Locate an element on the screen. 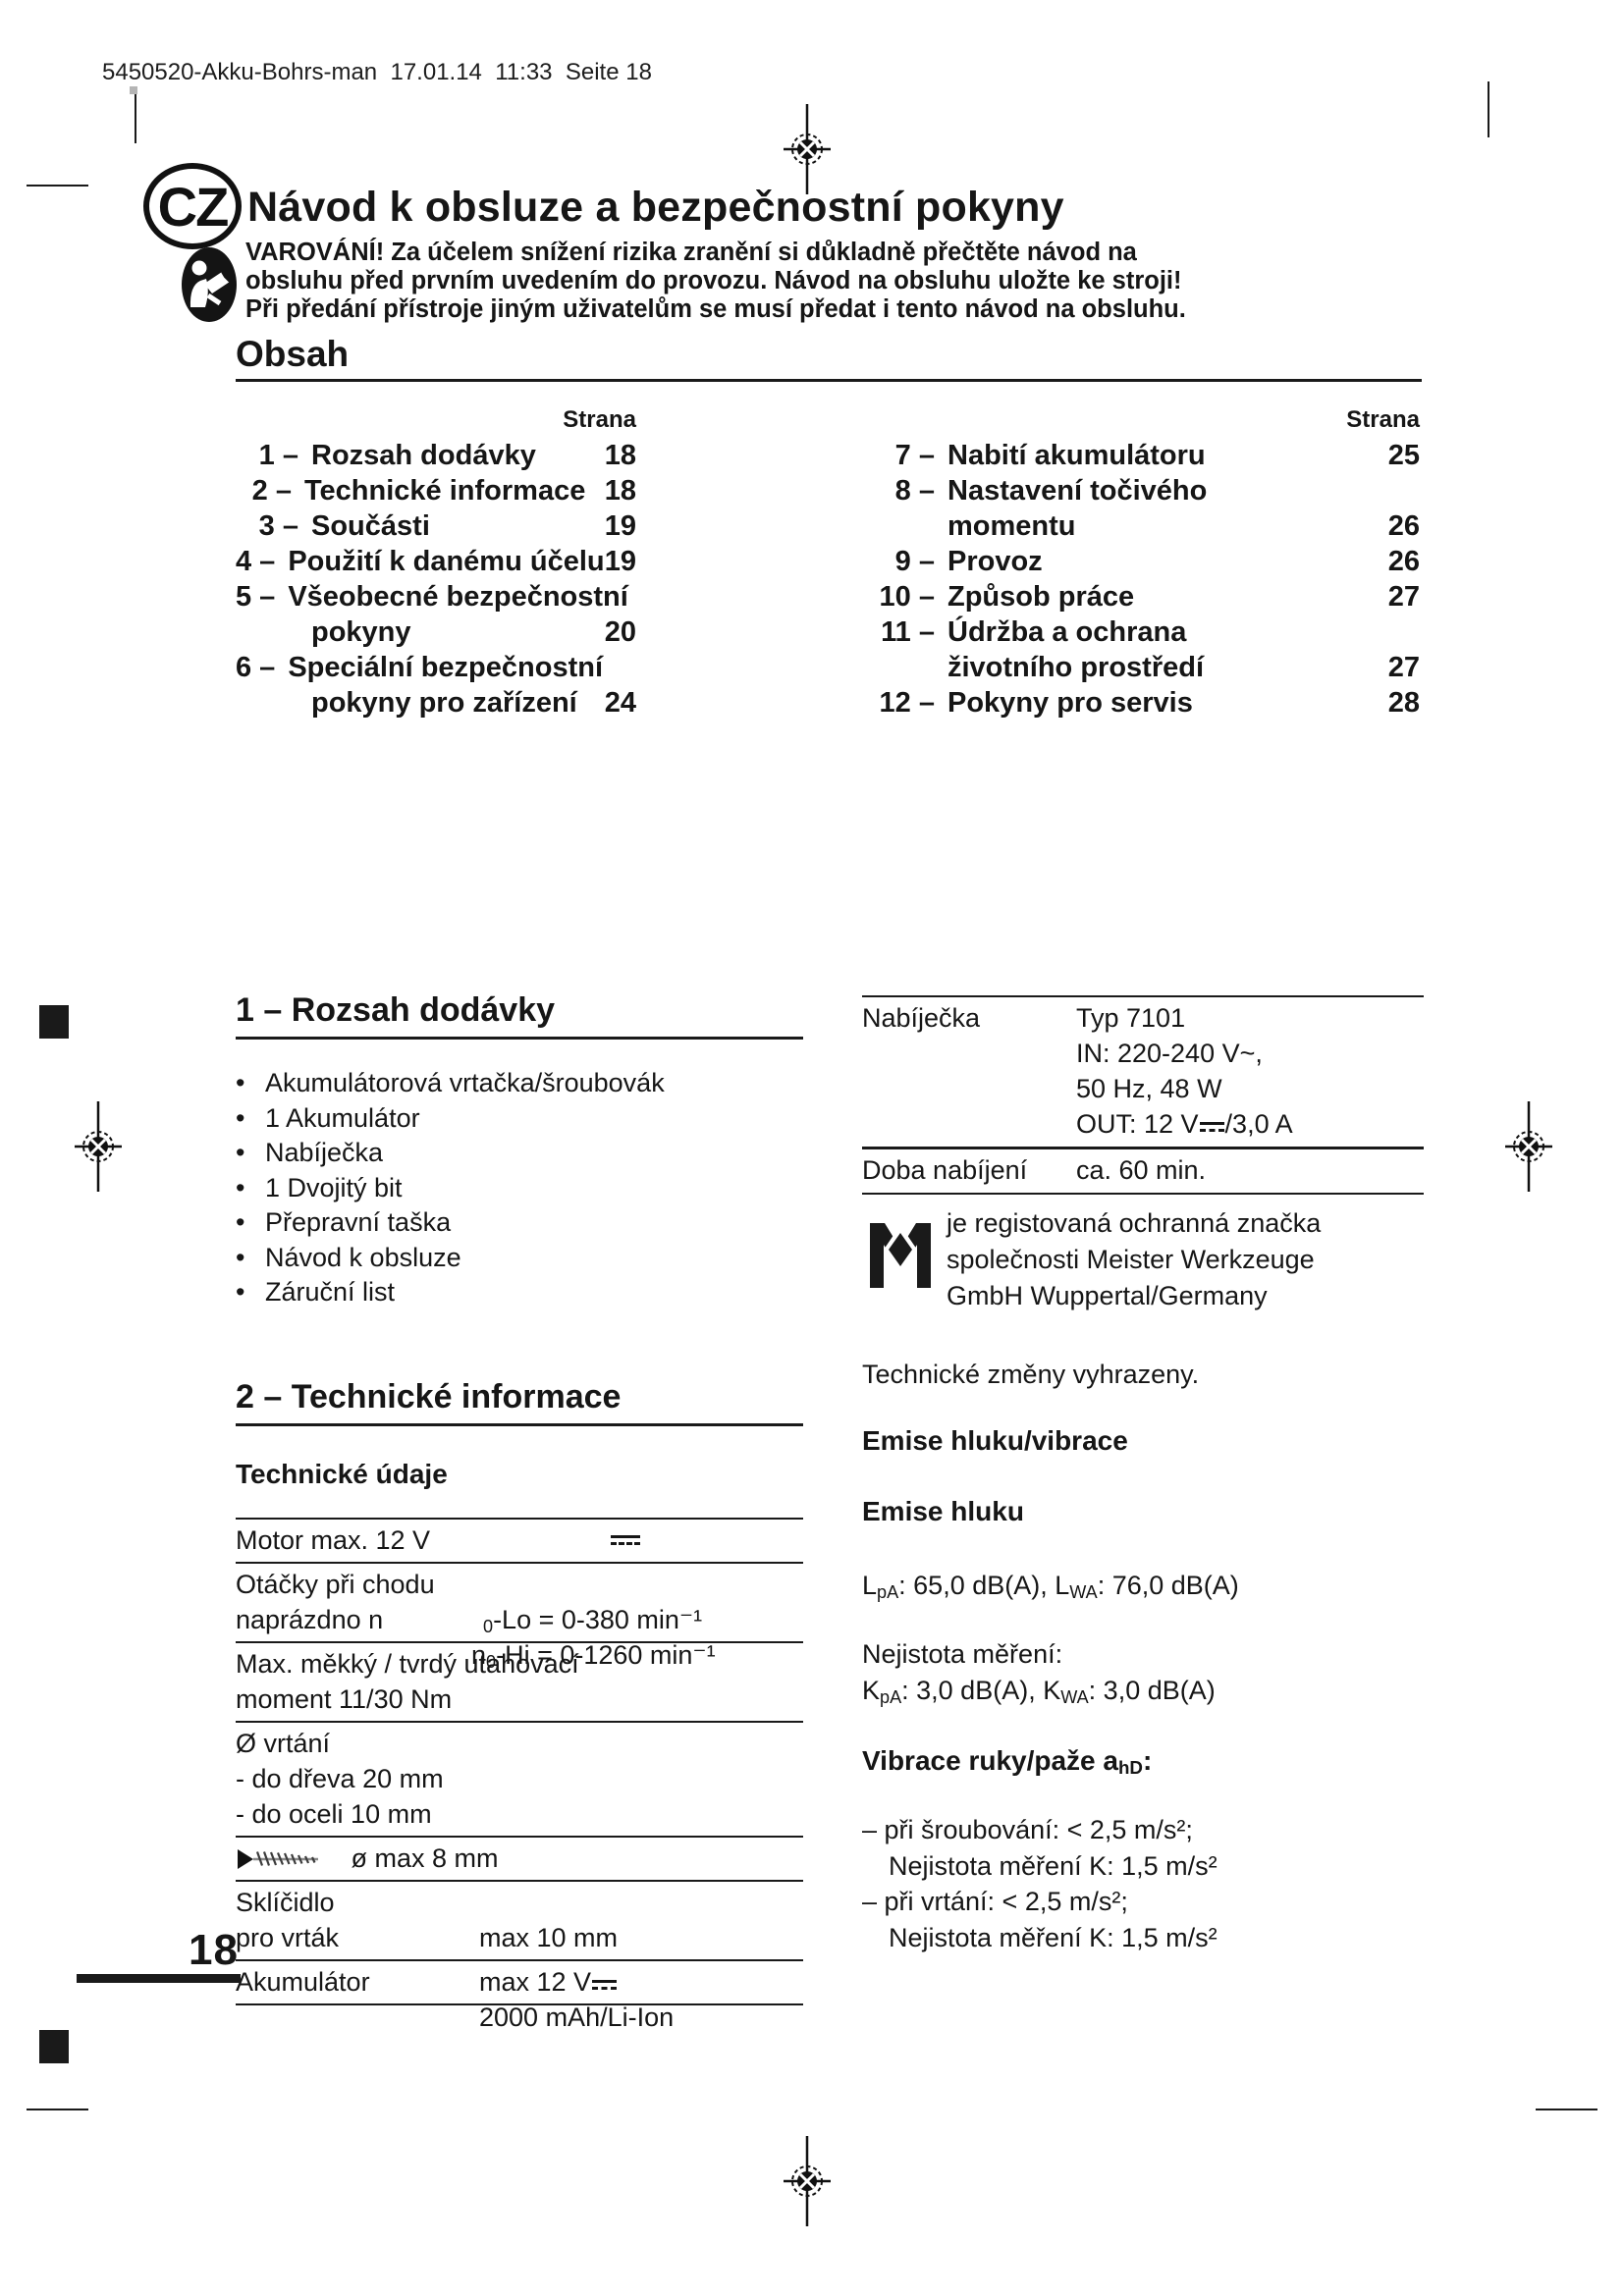 This screenshot has width=1624, height=2296. toc-entry-number: 5 – is located at coordinates (256, 597).